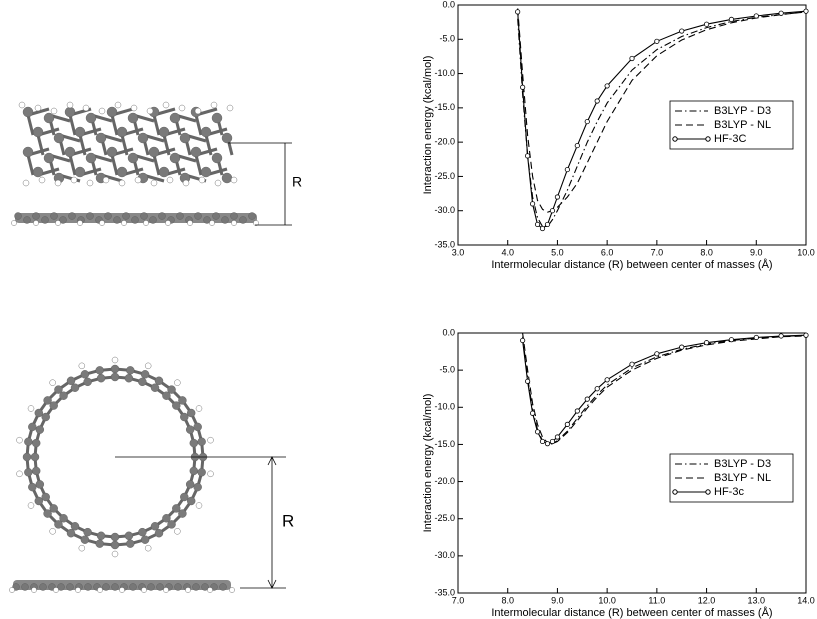 This screenshot has height=619, width=817. What do you see at coordinates (444, 444) in the screenshot?
I see `y-tick-label: -15.0` at bounding box center [444, 444].